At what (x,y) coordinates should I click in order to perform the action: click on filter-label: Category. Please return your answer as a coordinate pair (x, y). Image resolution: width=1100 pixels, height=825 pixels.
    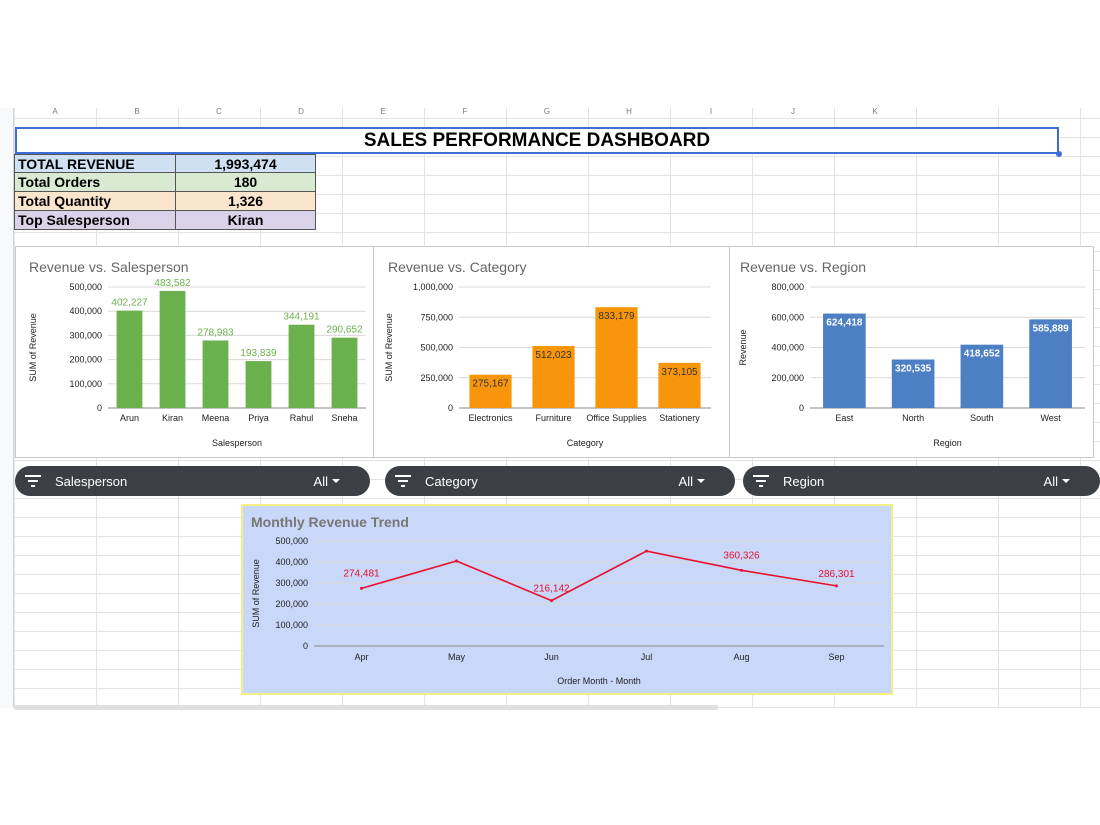
    Looking at the image, I should click on (451, 481).